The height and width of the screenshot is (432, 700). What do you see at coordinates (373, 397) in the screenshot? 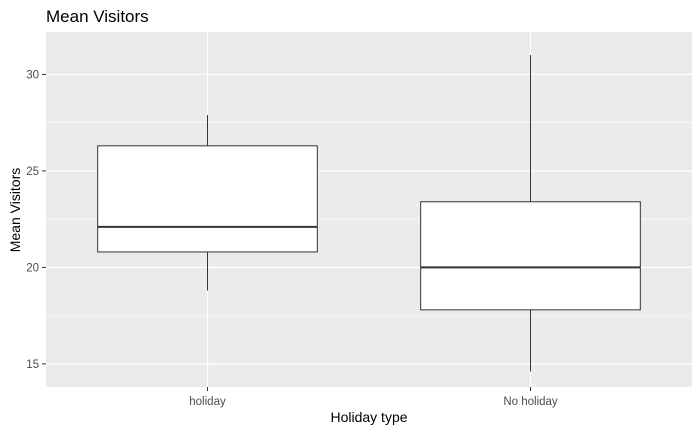
I see `x-axis-ticks: holiday No holiday` at bounding box center [373, 397].